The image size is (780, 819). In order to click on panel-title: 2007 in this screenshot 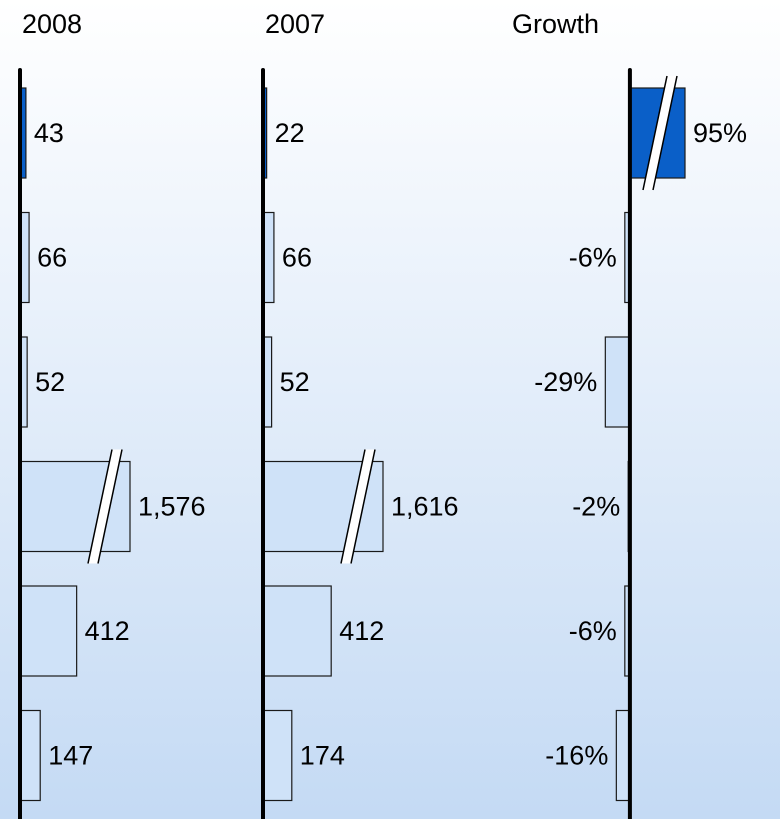, I will do `click(295, 24)`.